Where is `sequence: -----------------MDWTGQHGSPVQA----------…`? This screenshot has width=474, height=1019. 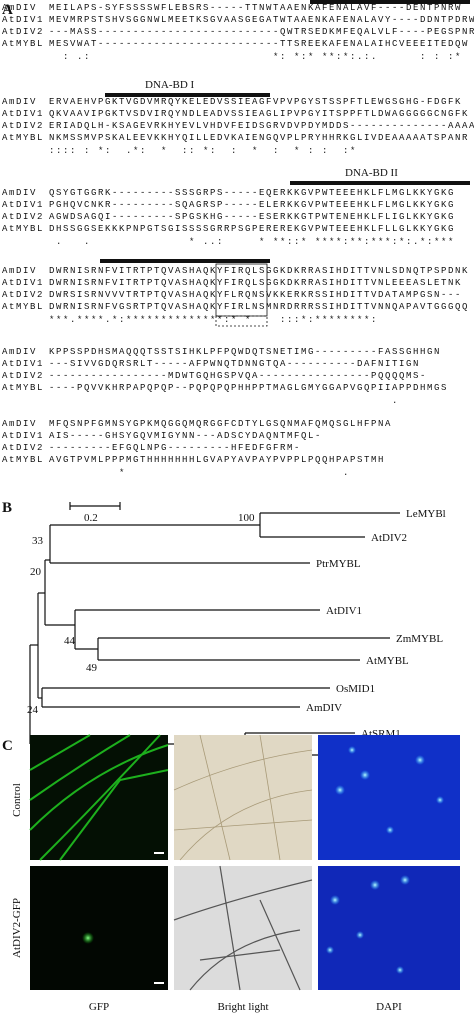
sequence: -----------------MDWTGQHGSPVQA----------… is located at coordinates (238, 376).